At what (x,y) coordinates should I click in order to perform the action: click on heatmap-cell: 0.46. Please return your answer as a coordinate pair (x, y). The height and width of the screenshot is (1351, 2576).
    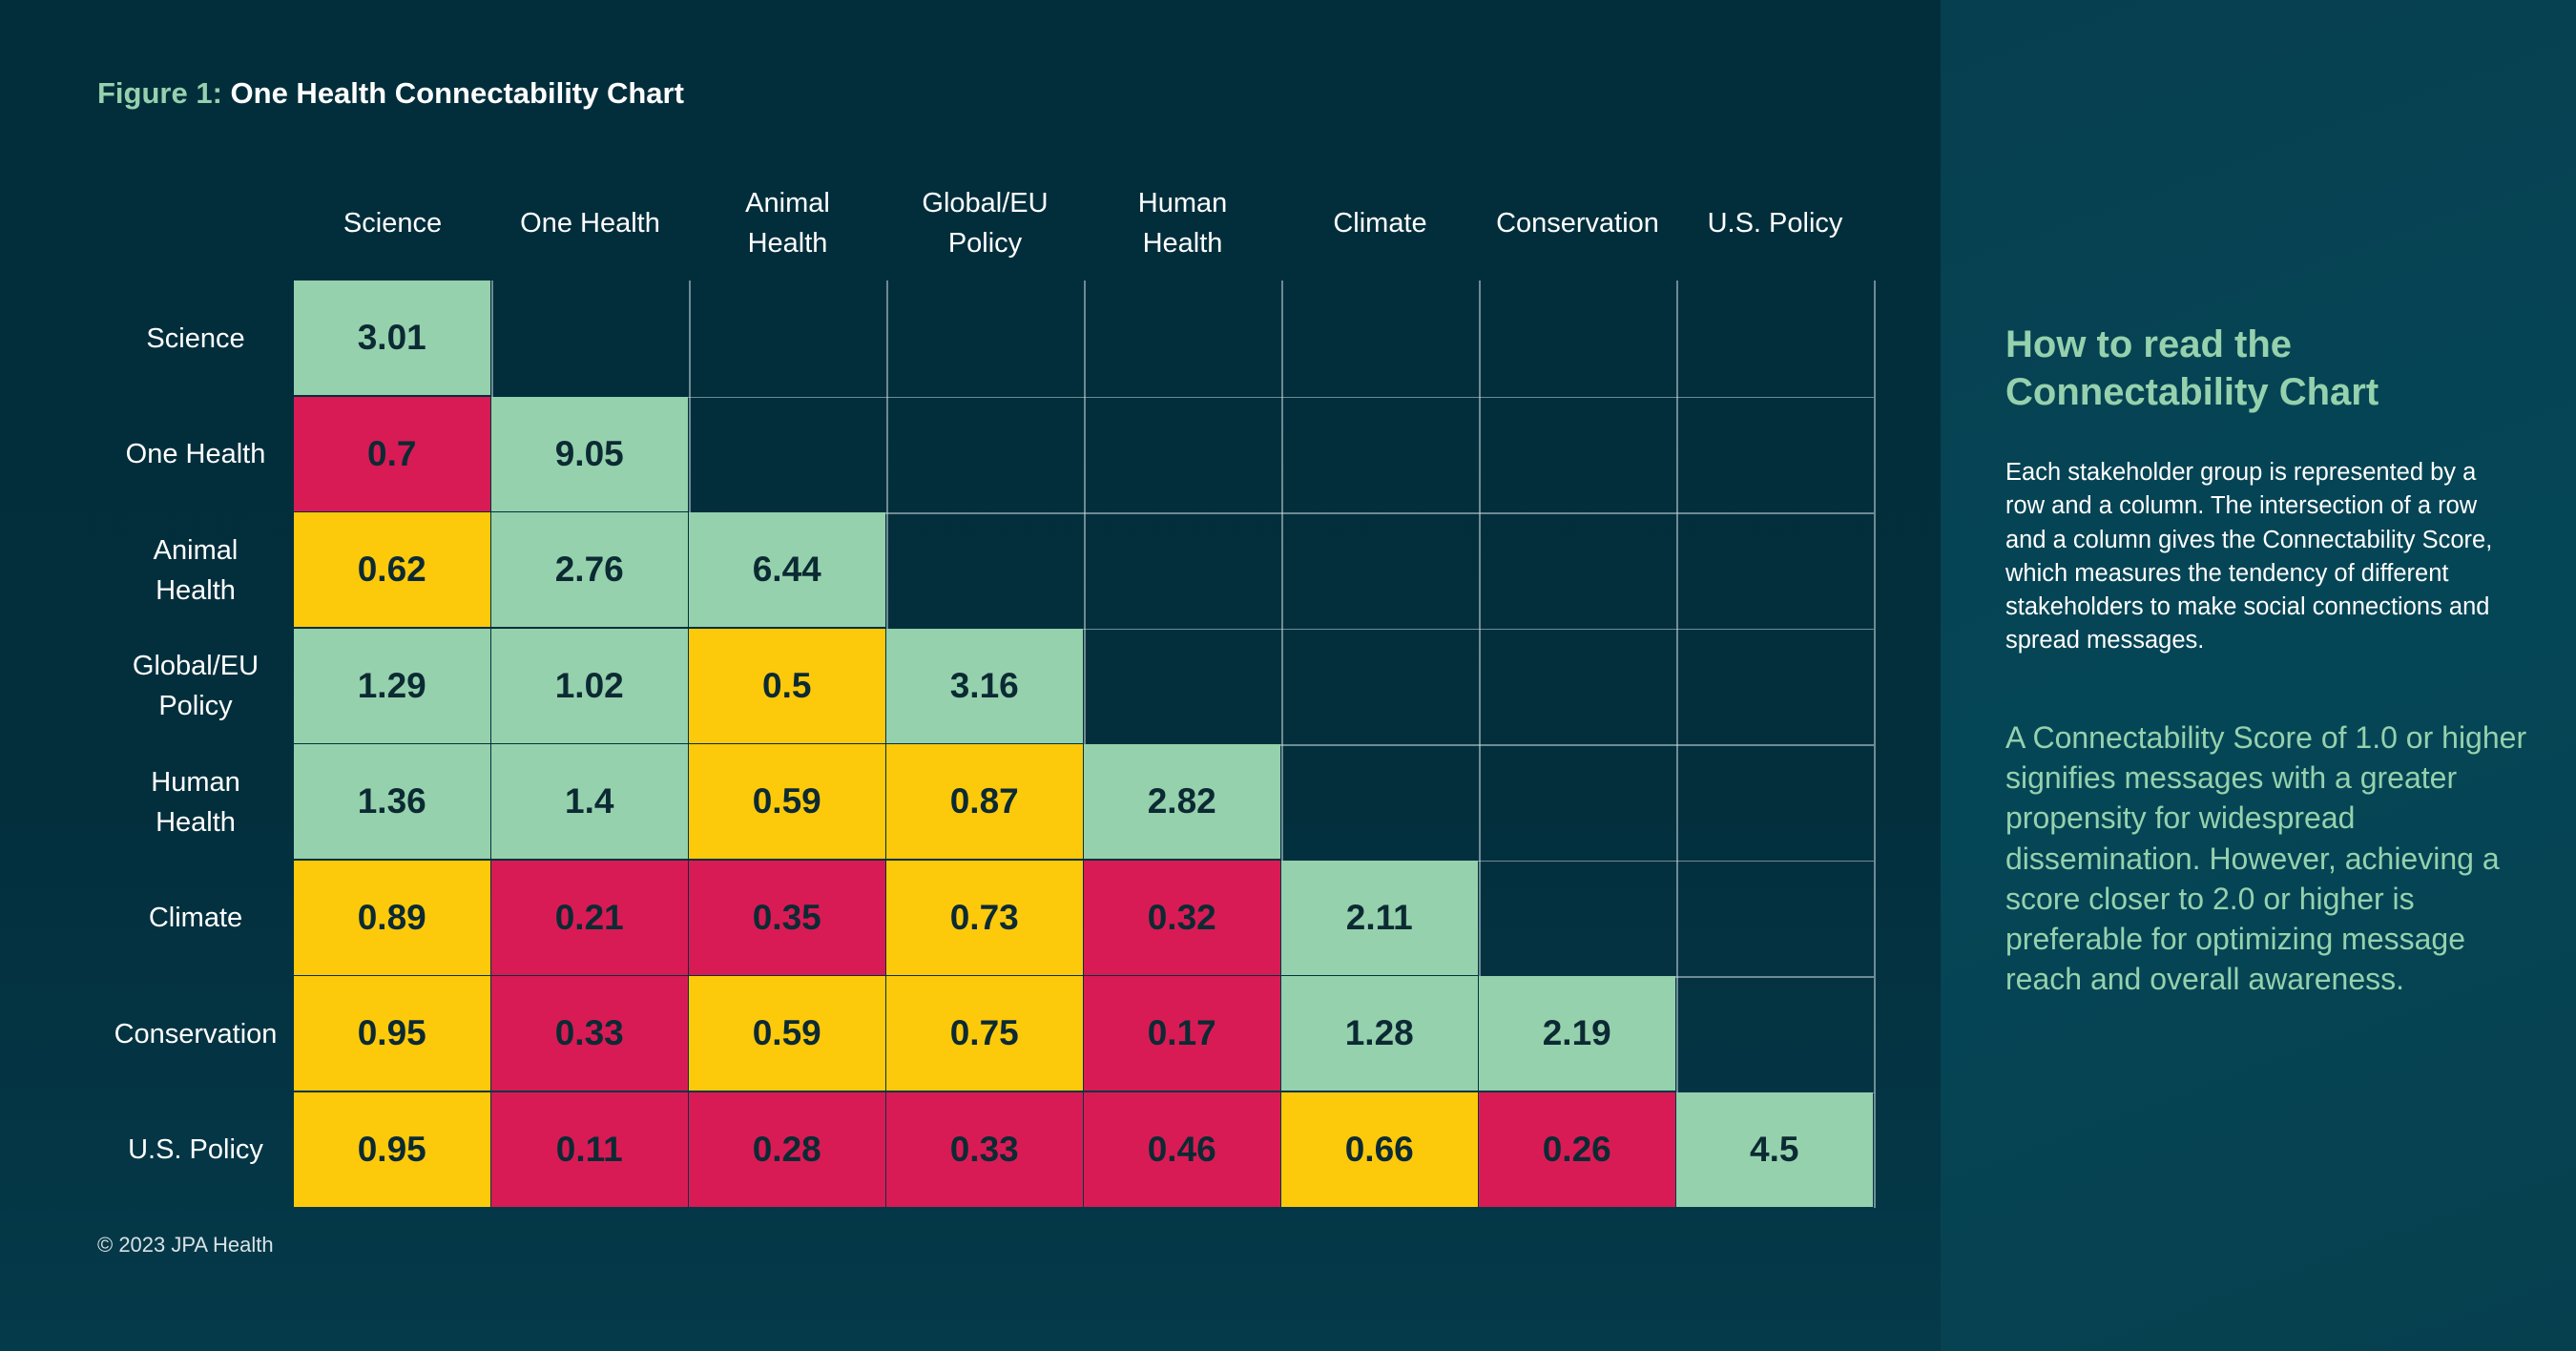
    Looking at the image, I should click on (1182, 1149).